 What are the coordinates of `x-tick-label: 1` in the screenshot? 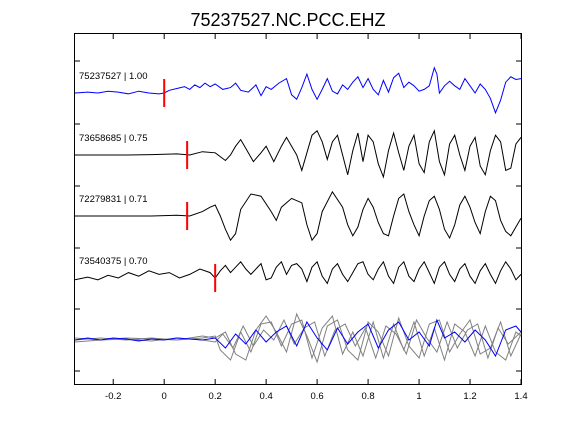 It's located at (418, 396).